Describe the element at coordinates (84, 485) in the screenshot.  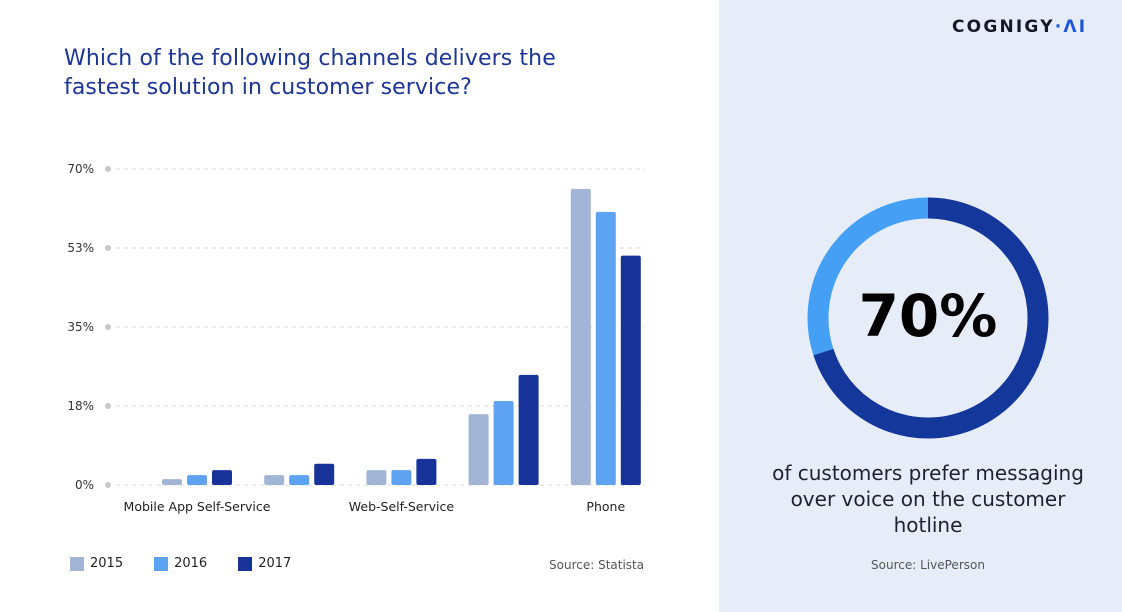
I see `y-tick-label: 0%` at that location.